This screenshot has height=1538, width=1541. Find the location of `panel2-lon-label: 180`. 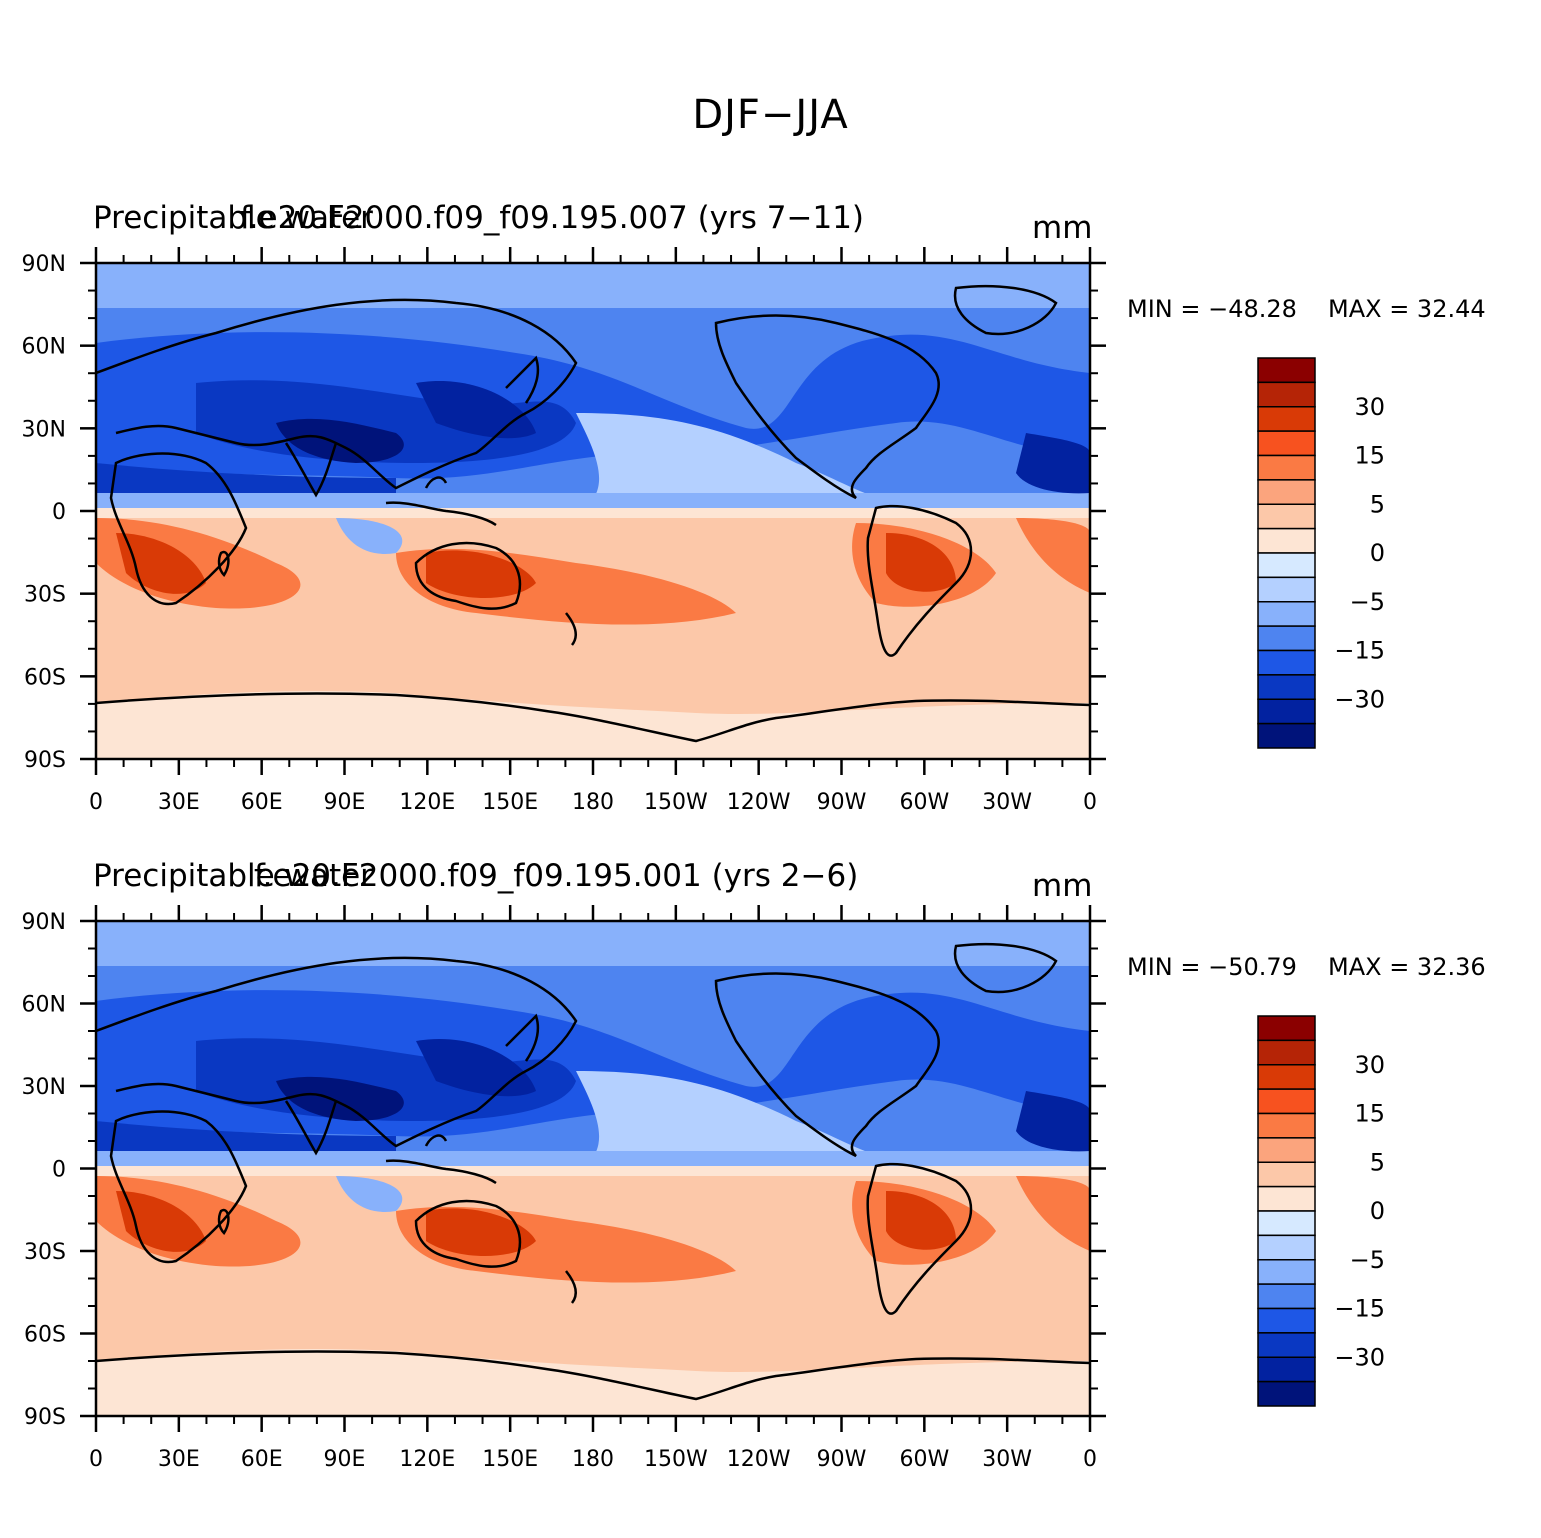

panel2-lon-label: 180 is located at coordinates (593, 1459).